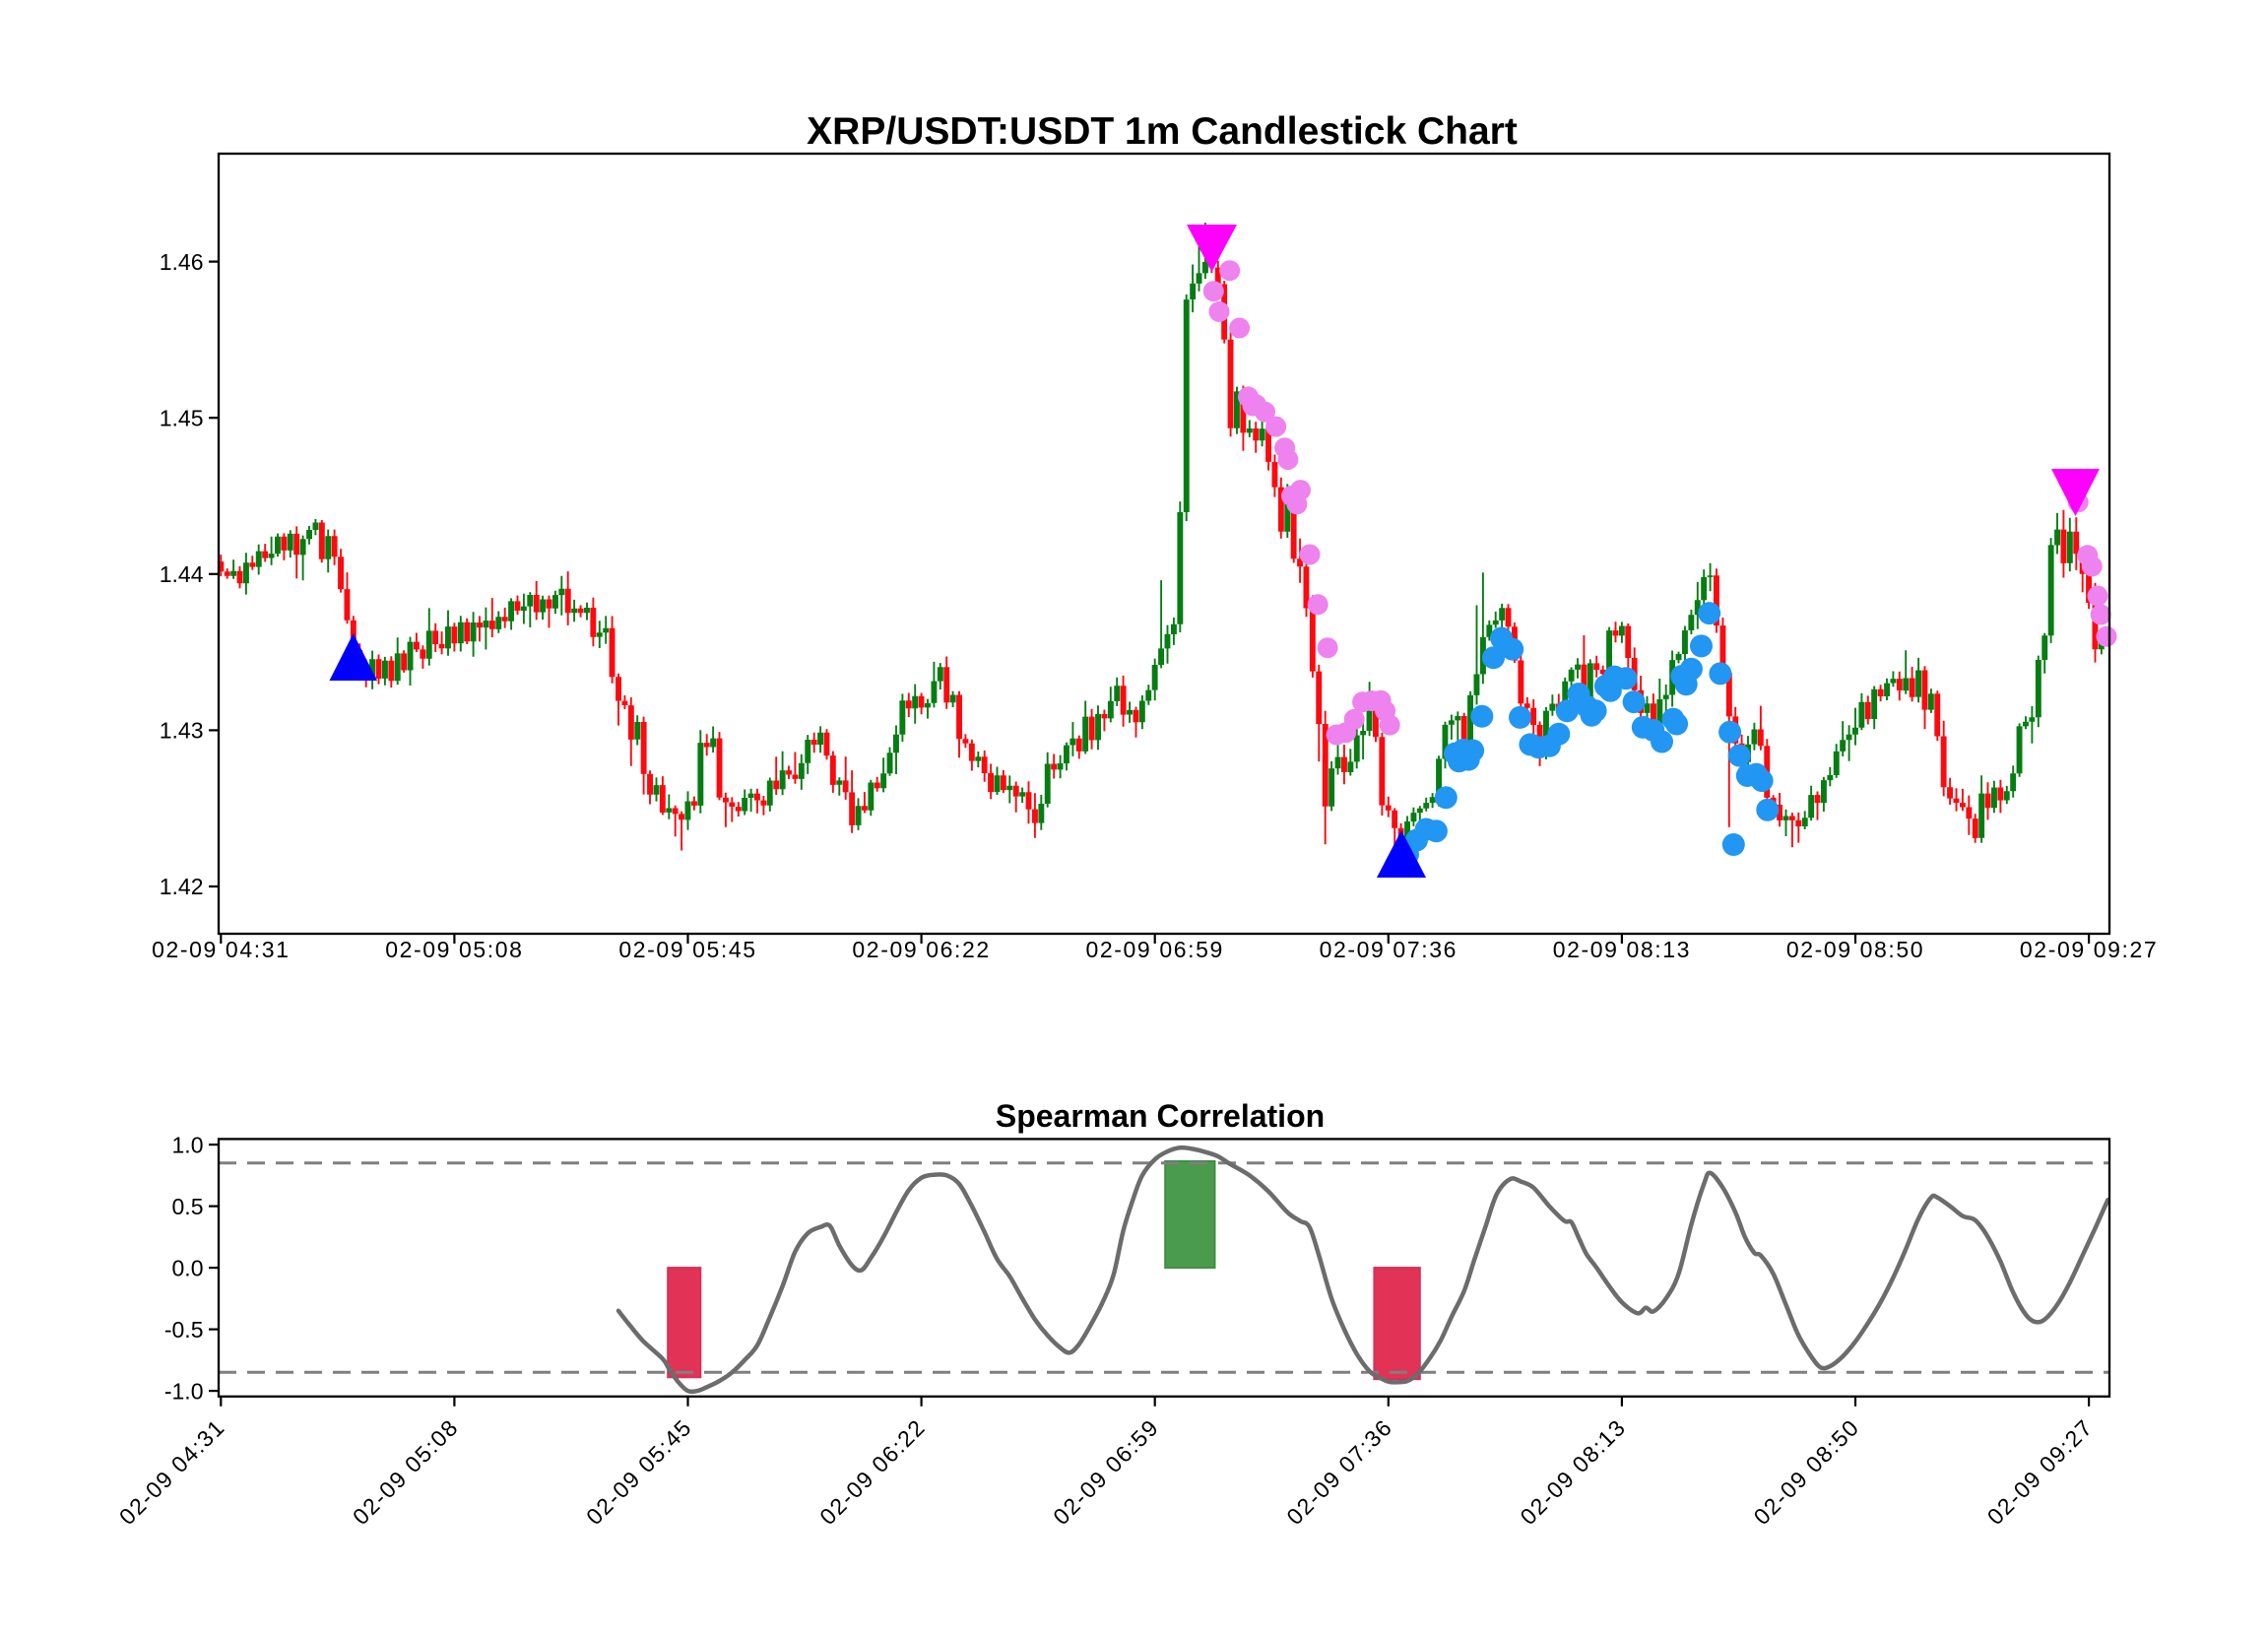 The height and width of the screenshot is (1637, 2268). I want to click on svg-text: 1.46, so click(182, 262).